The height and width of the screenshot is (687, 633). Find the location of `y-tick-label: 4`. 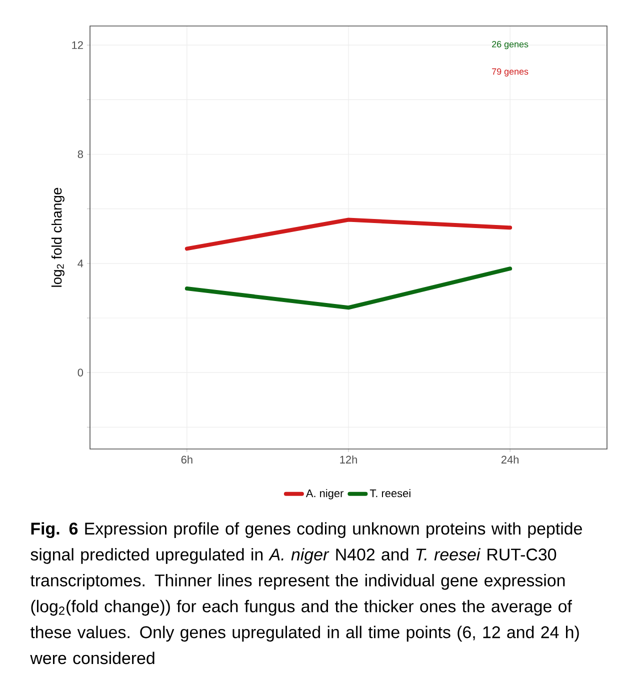

y-tick-label: 4 is located at coordinates (81, 264).